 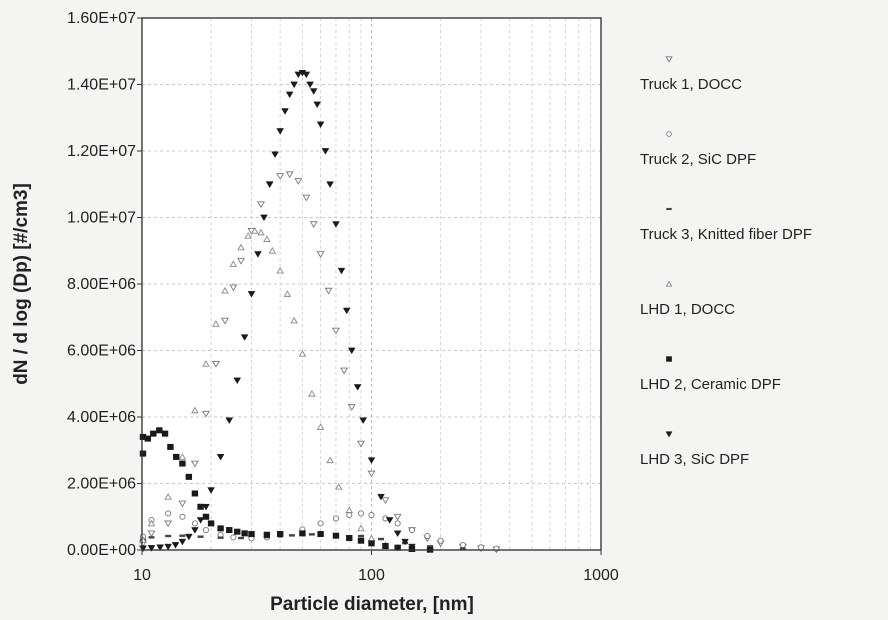 I want to click on y-tick-label: 6.00E+06, so click(x=101, y=351).